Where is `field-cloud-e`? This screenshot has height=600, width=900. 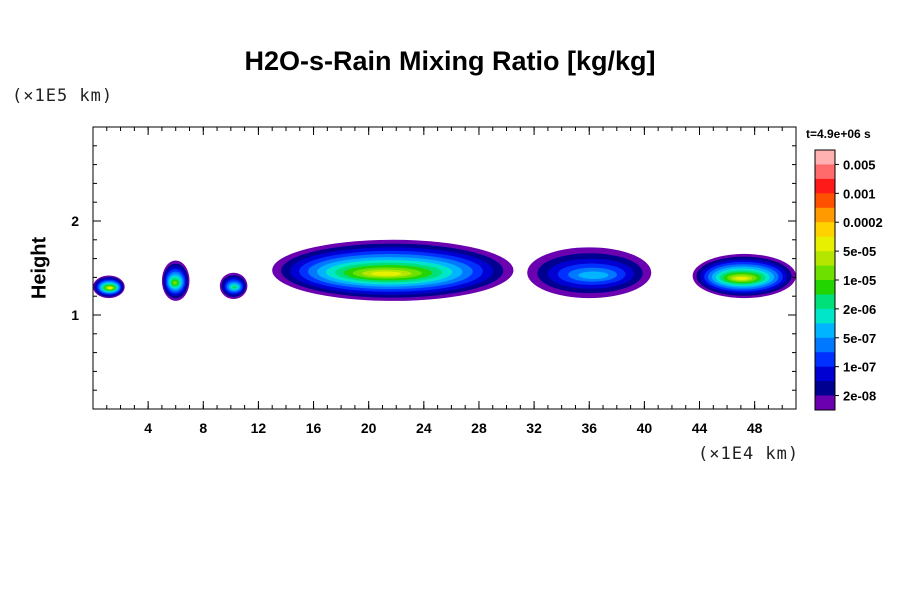 field-cloud-e is located at coordinates (589, 273).